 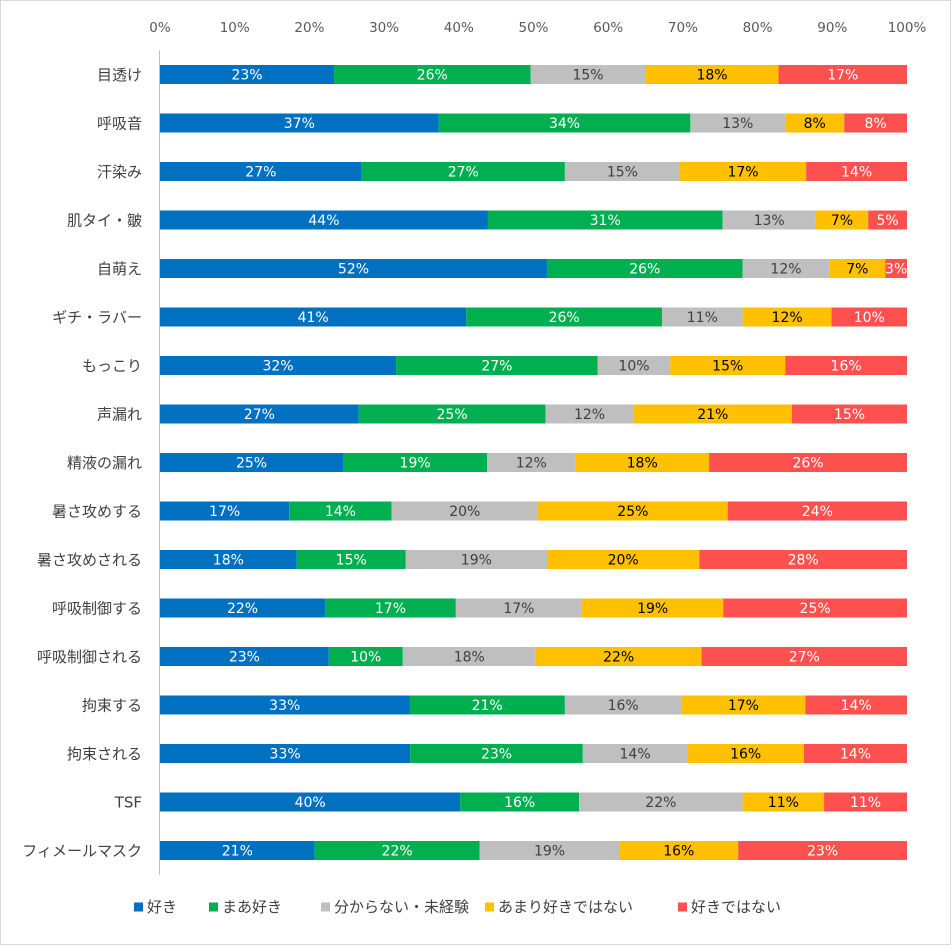 I want to click on data-label: 31%, so click(x=605, y=221).